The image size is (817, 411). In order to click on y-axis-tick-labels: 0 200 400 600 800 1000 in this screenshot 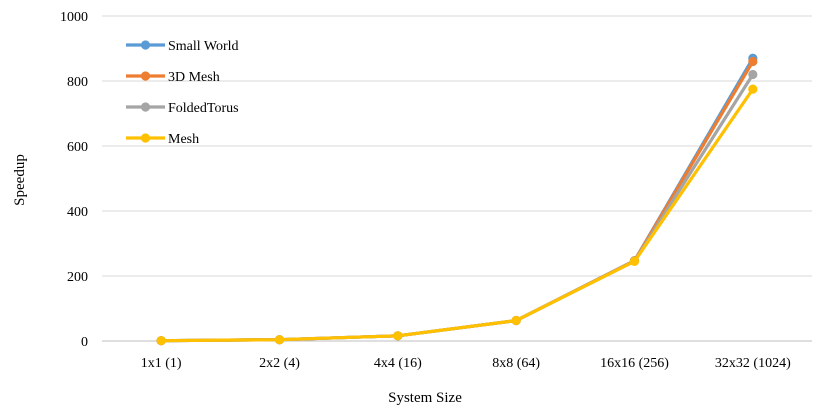, I will do `click(74, 180)`.